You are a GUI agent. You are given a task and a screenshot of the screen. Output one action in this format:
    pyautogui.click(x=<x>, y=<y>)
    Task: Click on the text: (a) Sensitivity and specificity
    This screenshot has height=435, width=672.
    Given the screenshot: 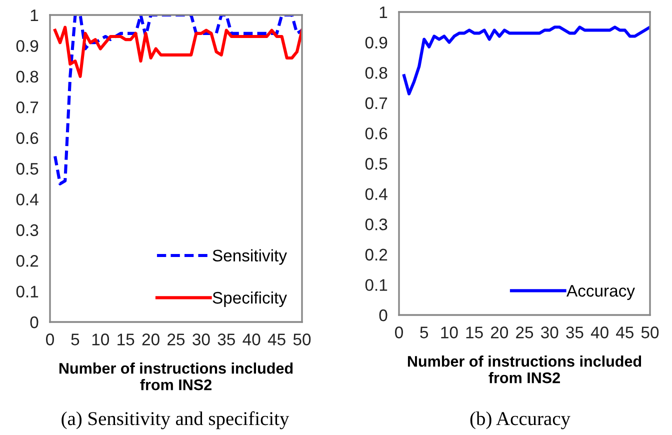 What is the action you would take?
    pyautogui.click(x=176, y=420)
    